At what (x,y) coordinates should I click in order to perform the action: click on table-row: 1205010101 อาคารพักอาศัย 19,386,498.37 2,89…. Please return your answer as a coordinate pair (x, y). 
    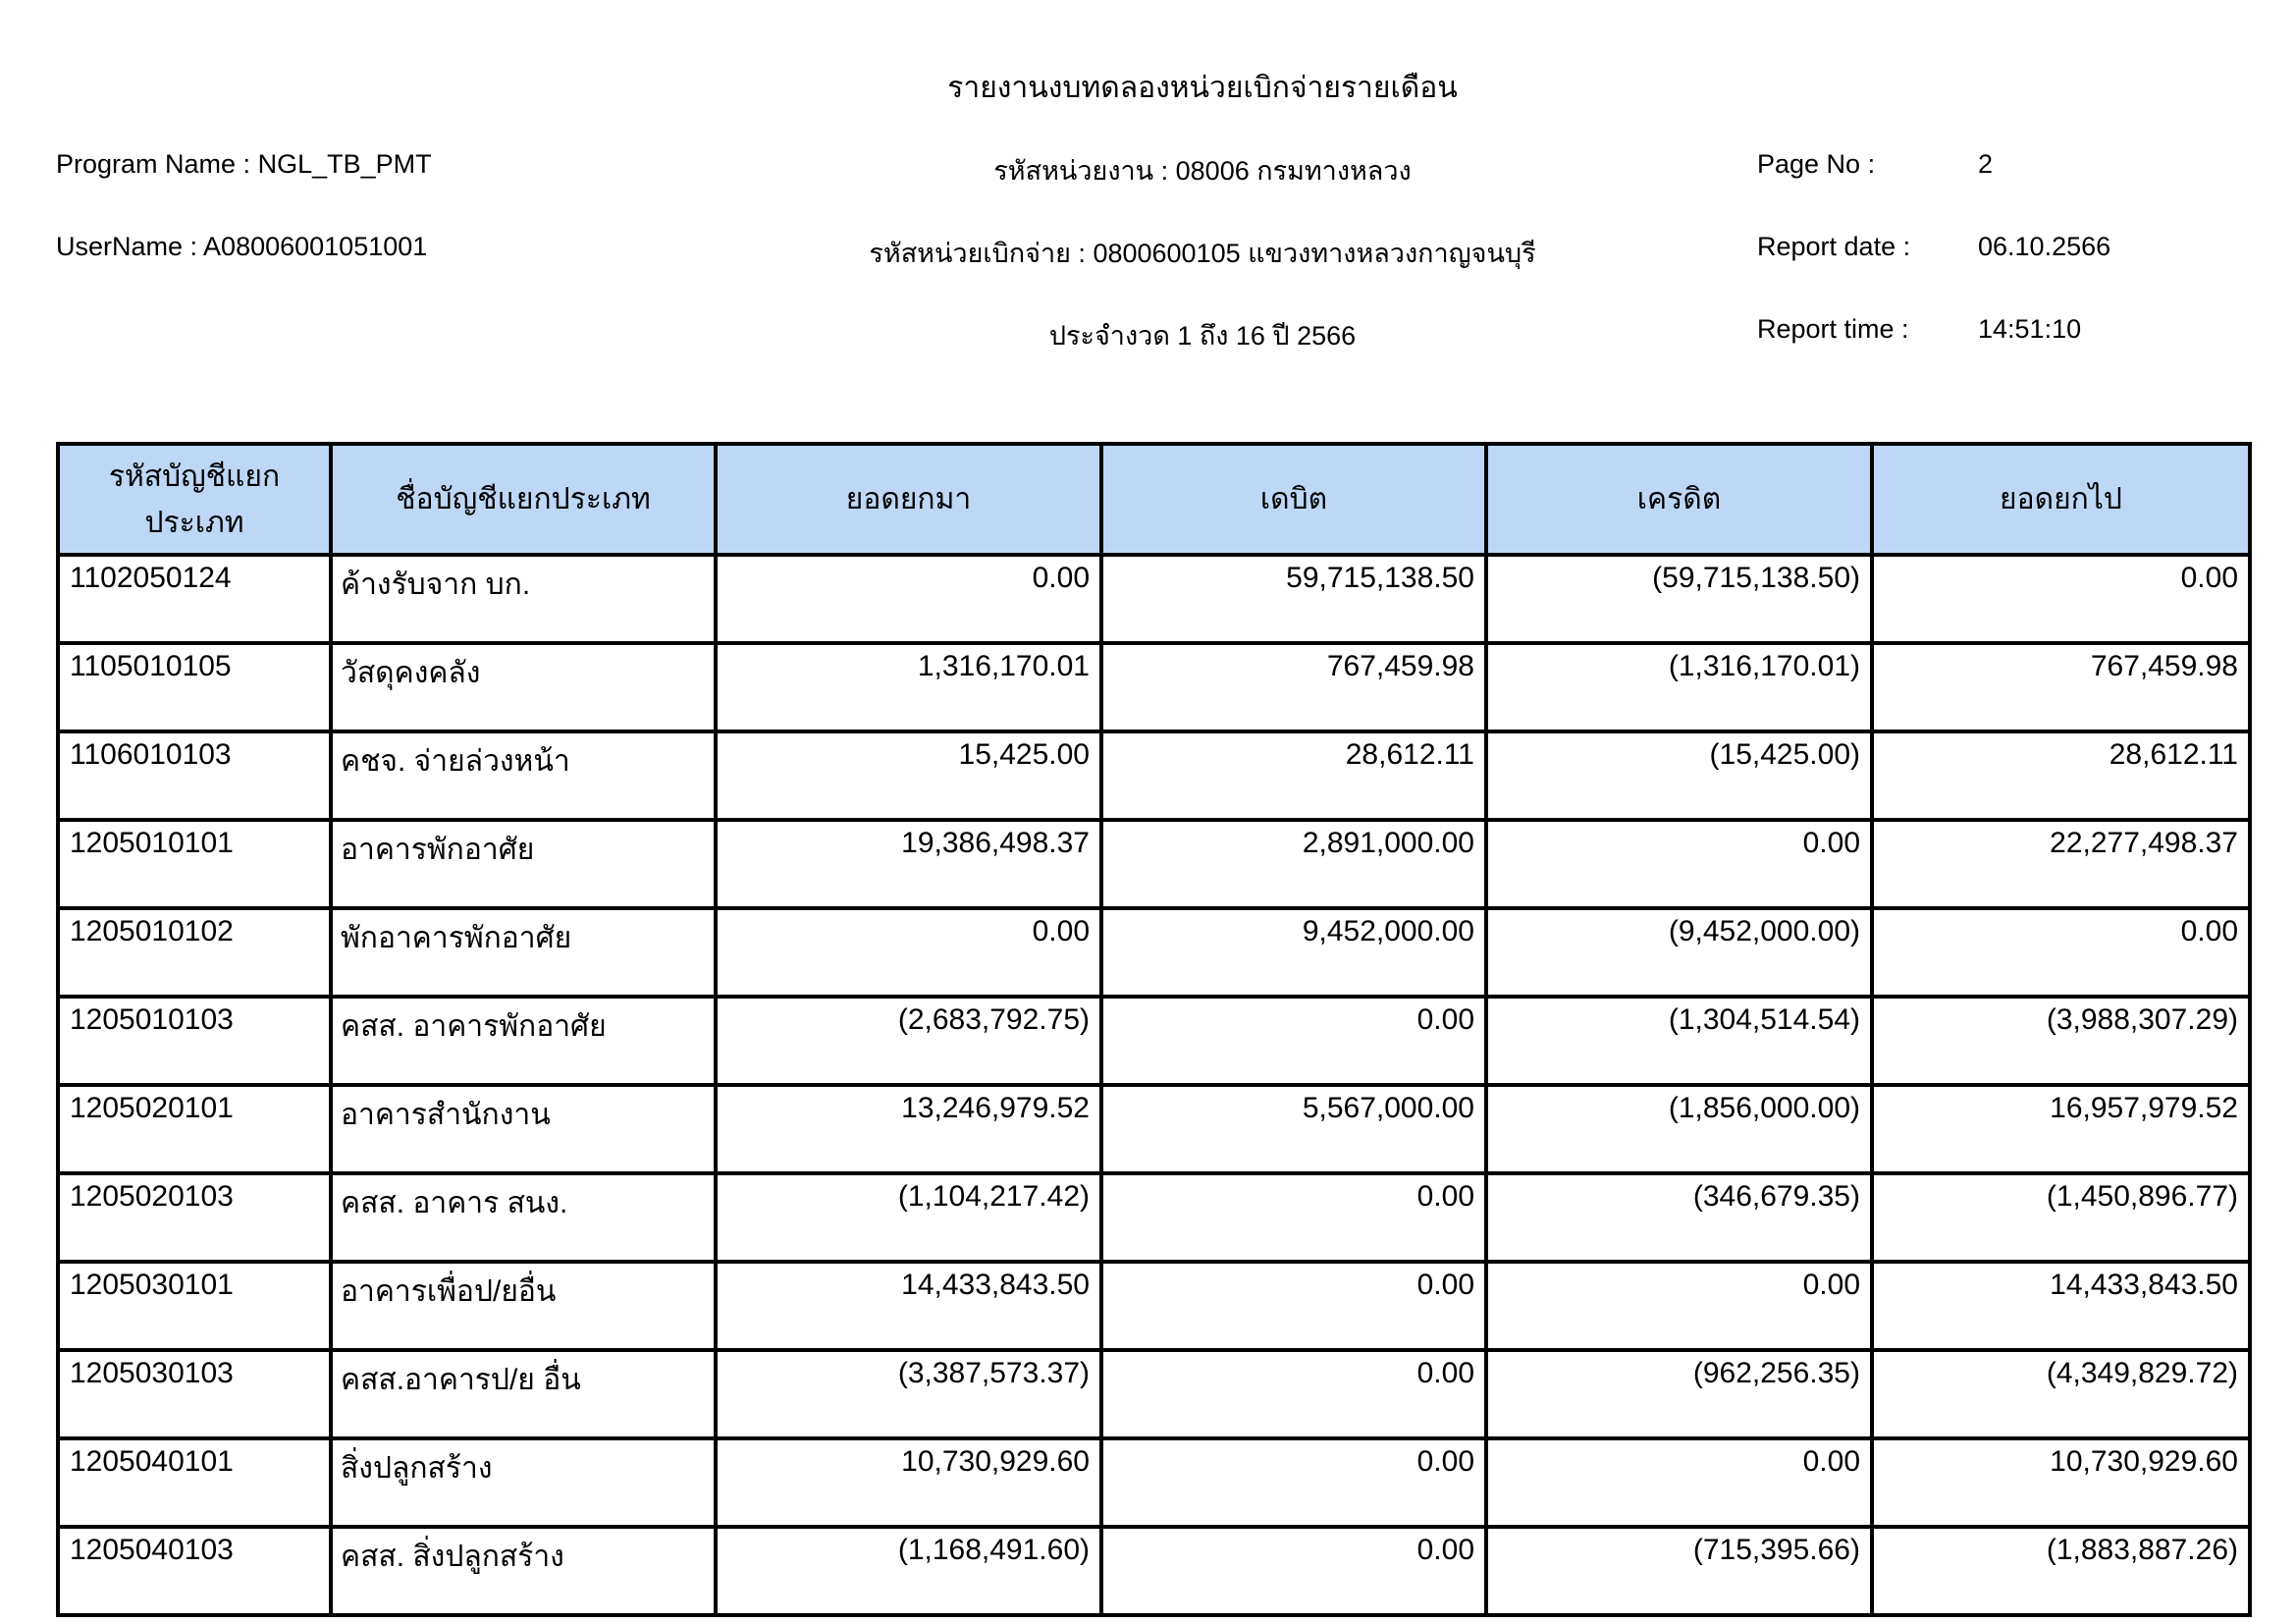
    Looking at the image, I should click on (1154, 864).